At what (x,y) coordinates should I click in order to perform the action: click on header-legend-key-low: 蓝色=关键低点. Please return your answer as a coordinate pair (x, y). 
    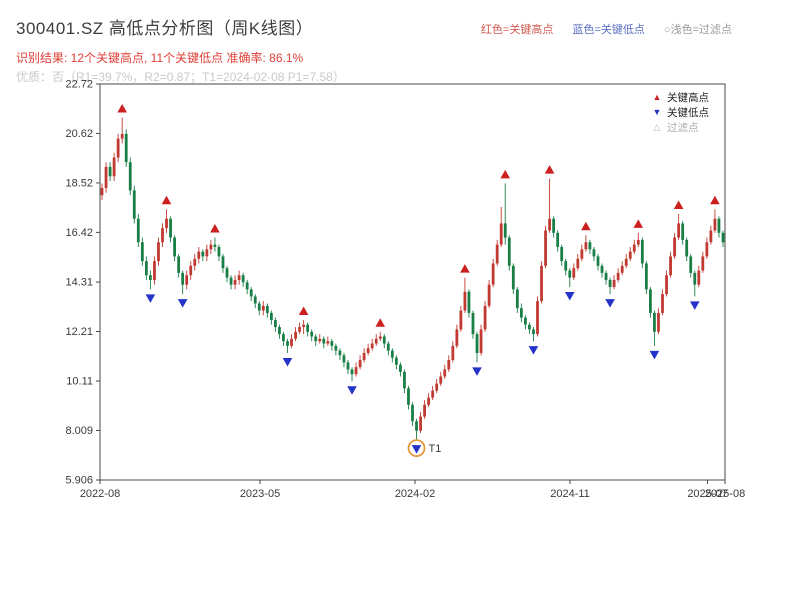
    Looking at the image, I should click on (608, 30).